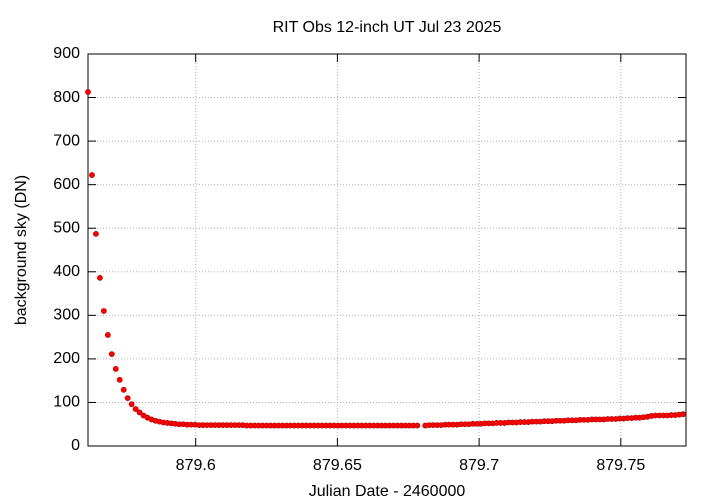 The width and height of the screenshot is (720, 504). I want to click on y-tick-label: 0, so click(75, 445).